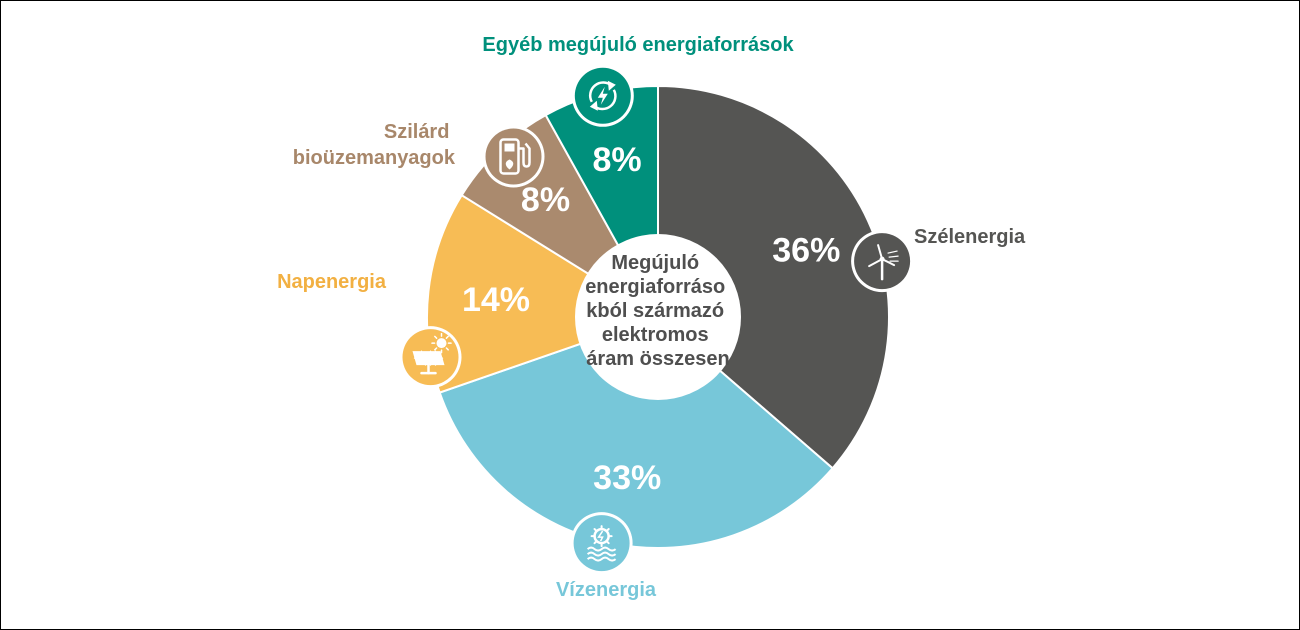 This screenshot has height=630, width=1300. I want to click on category-label-line: Szilárd, so click(417, 132).